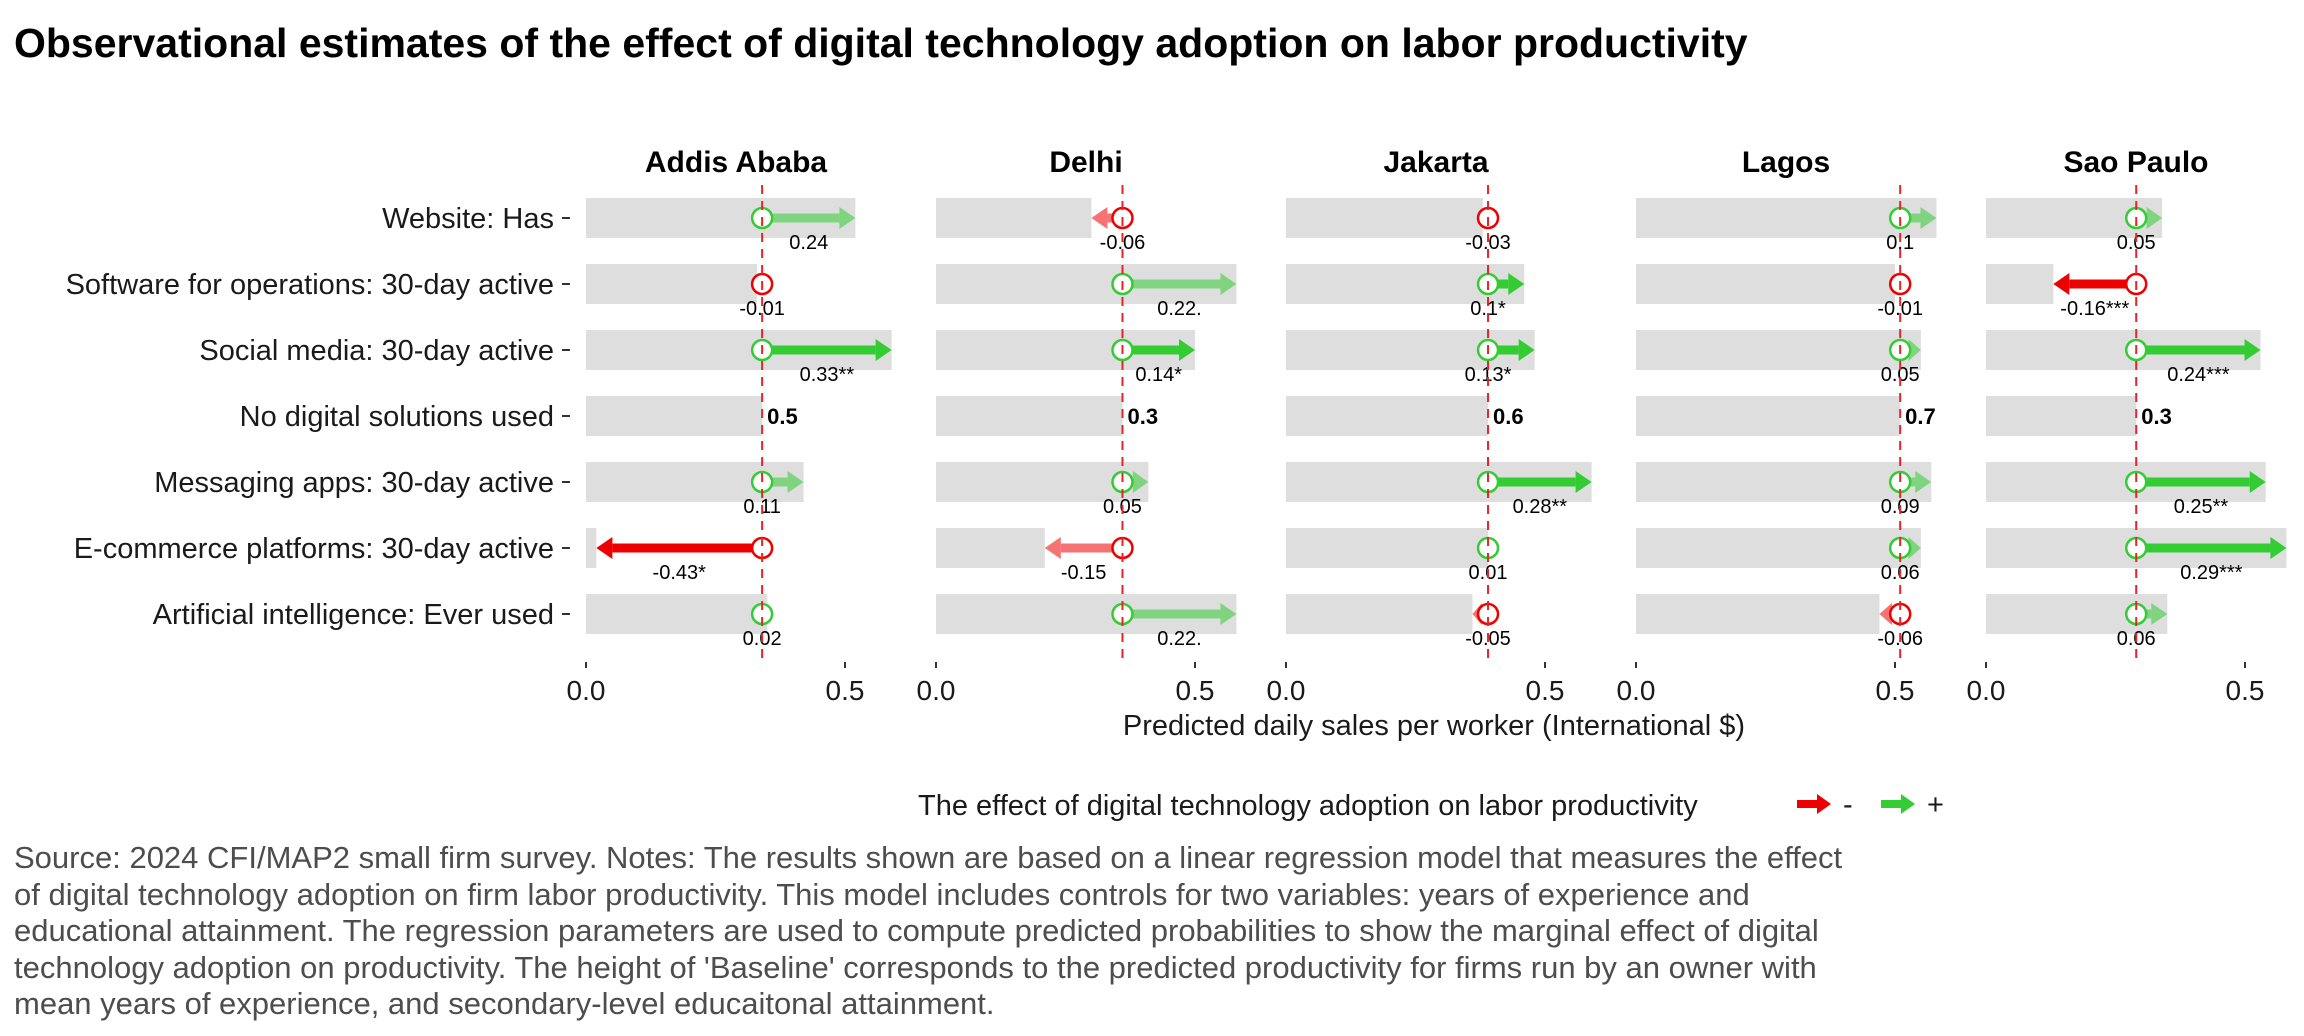  I want to click on effect-label: 0.24***, so click(2198, 375).